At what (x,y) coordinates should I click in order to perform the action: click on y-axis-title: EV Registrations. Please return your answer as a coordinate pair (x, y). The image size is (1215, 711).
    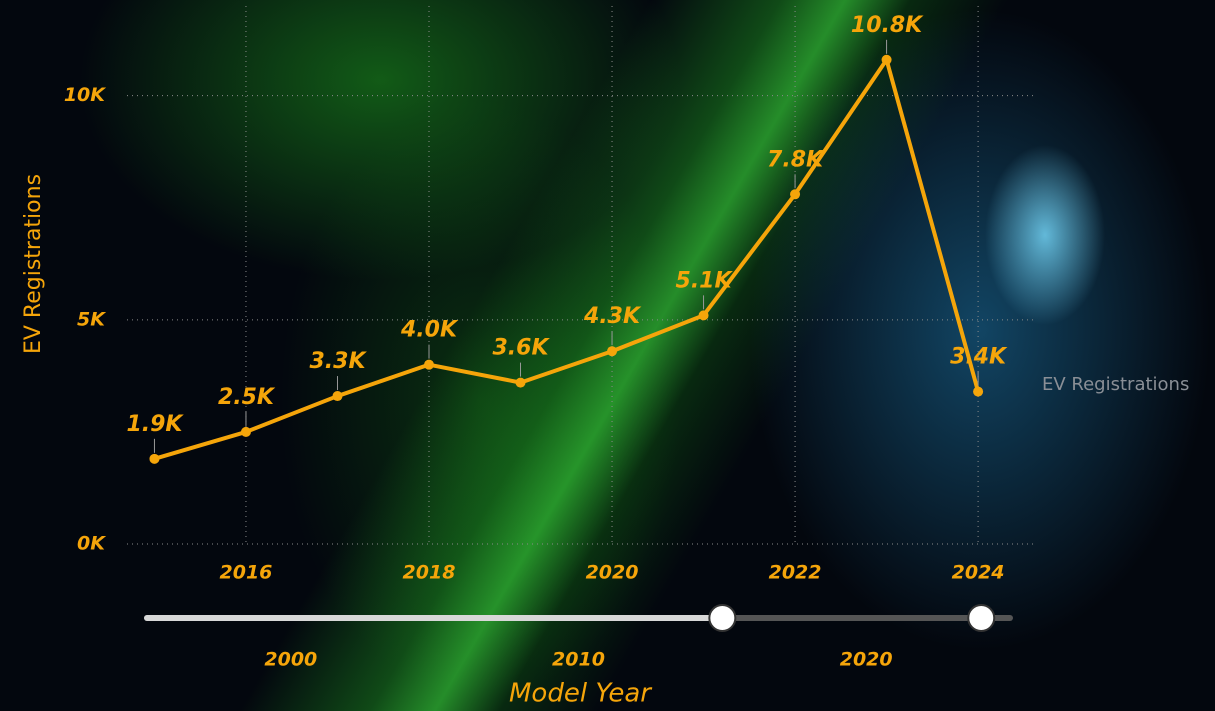
    Looking at the image, I should click on (33, 264).